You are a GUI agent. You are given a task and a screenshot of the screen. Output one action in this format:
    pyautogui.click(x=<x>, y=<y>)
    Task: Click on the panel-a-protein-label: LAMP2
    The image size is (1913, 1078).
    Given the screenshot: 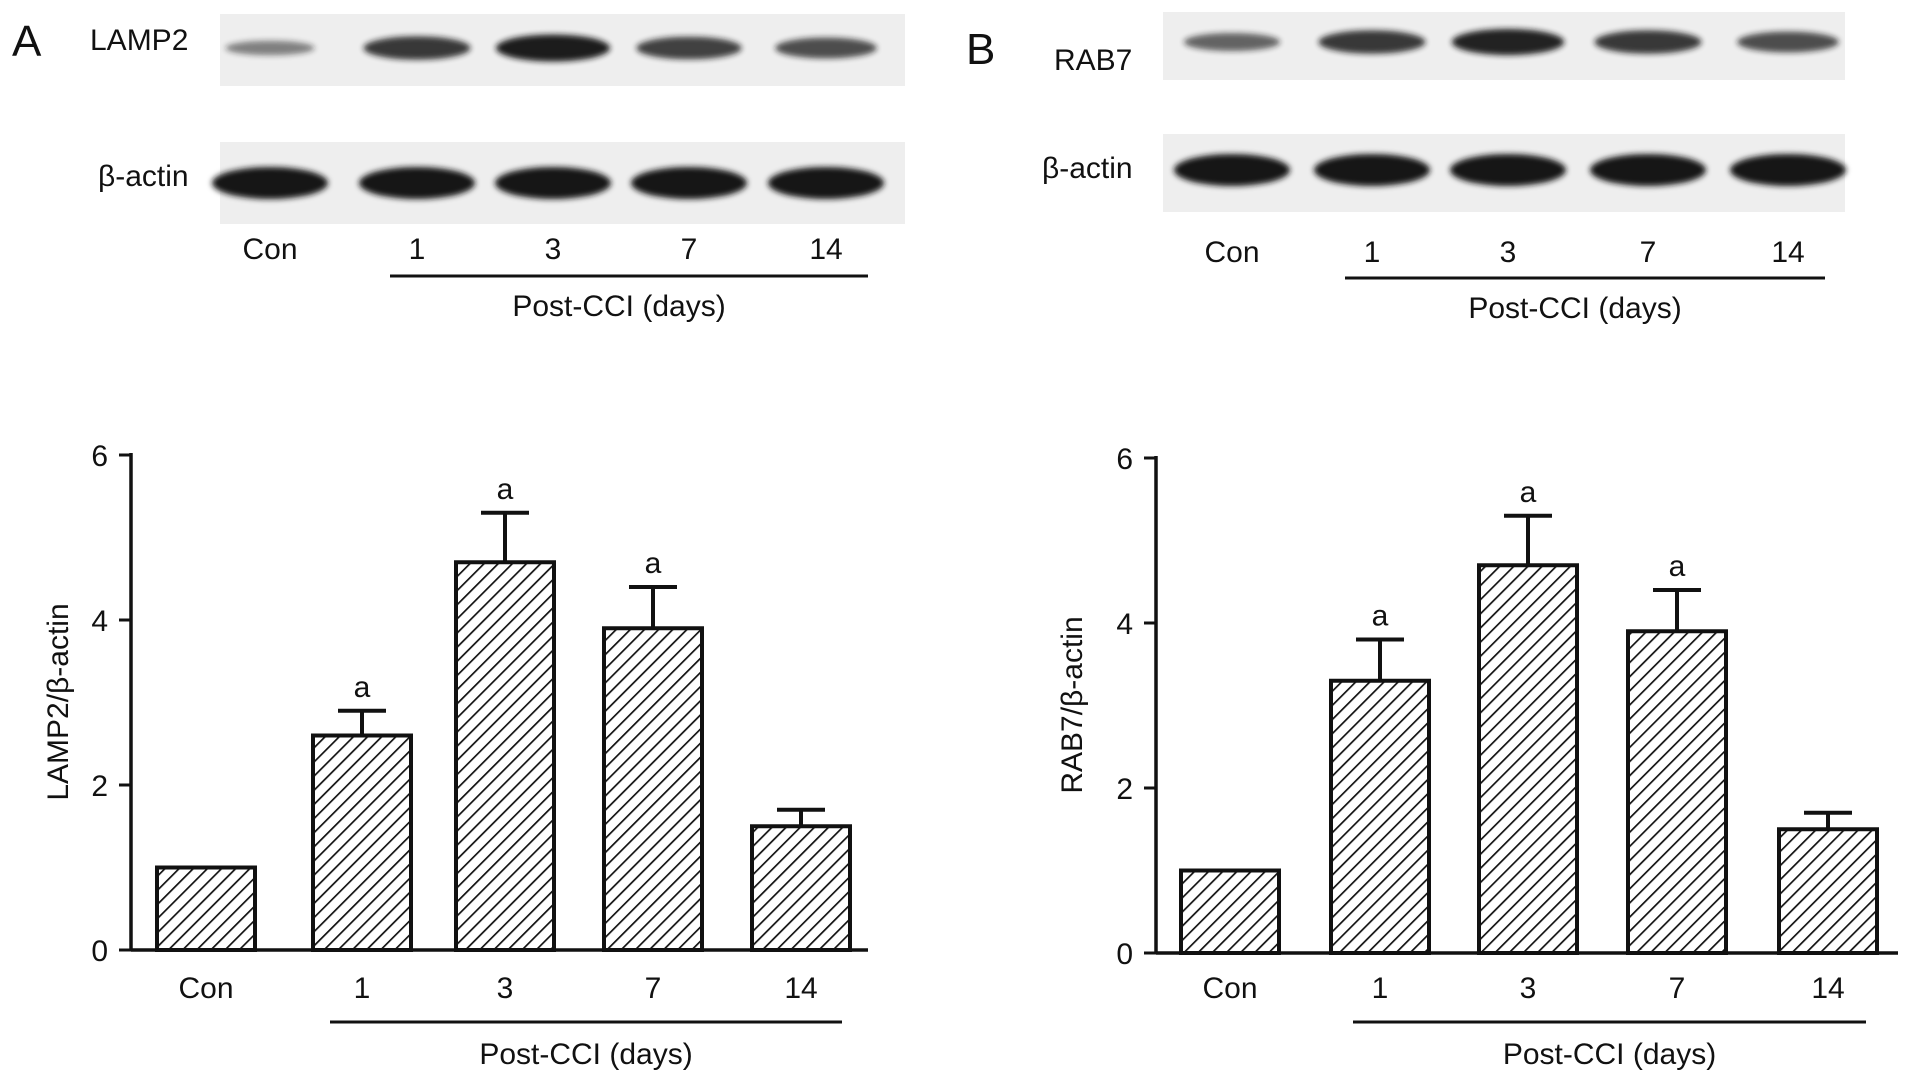 What is the action you would take?
    pyautogui.click(x=139, y=40)
    